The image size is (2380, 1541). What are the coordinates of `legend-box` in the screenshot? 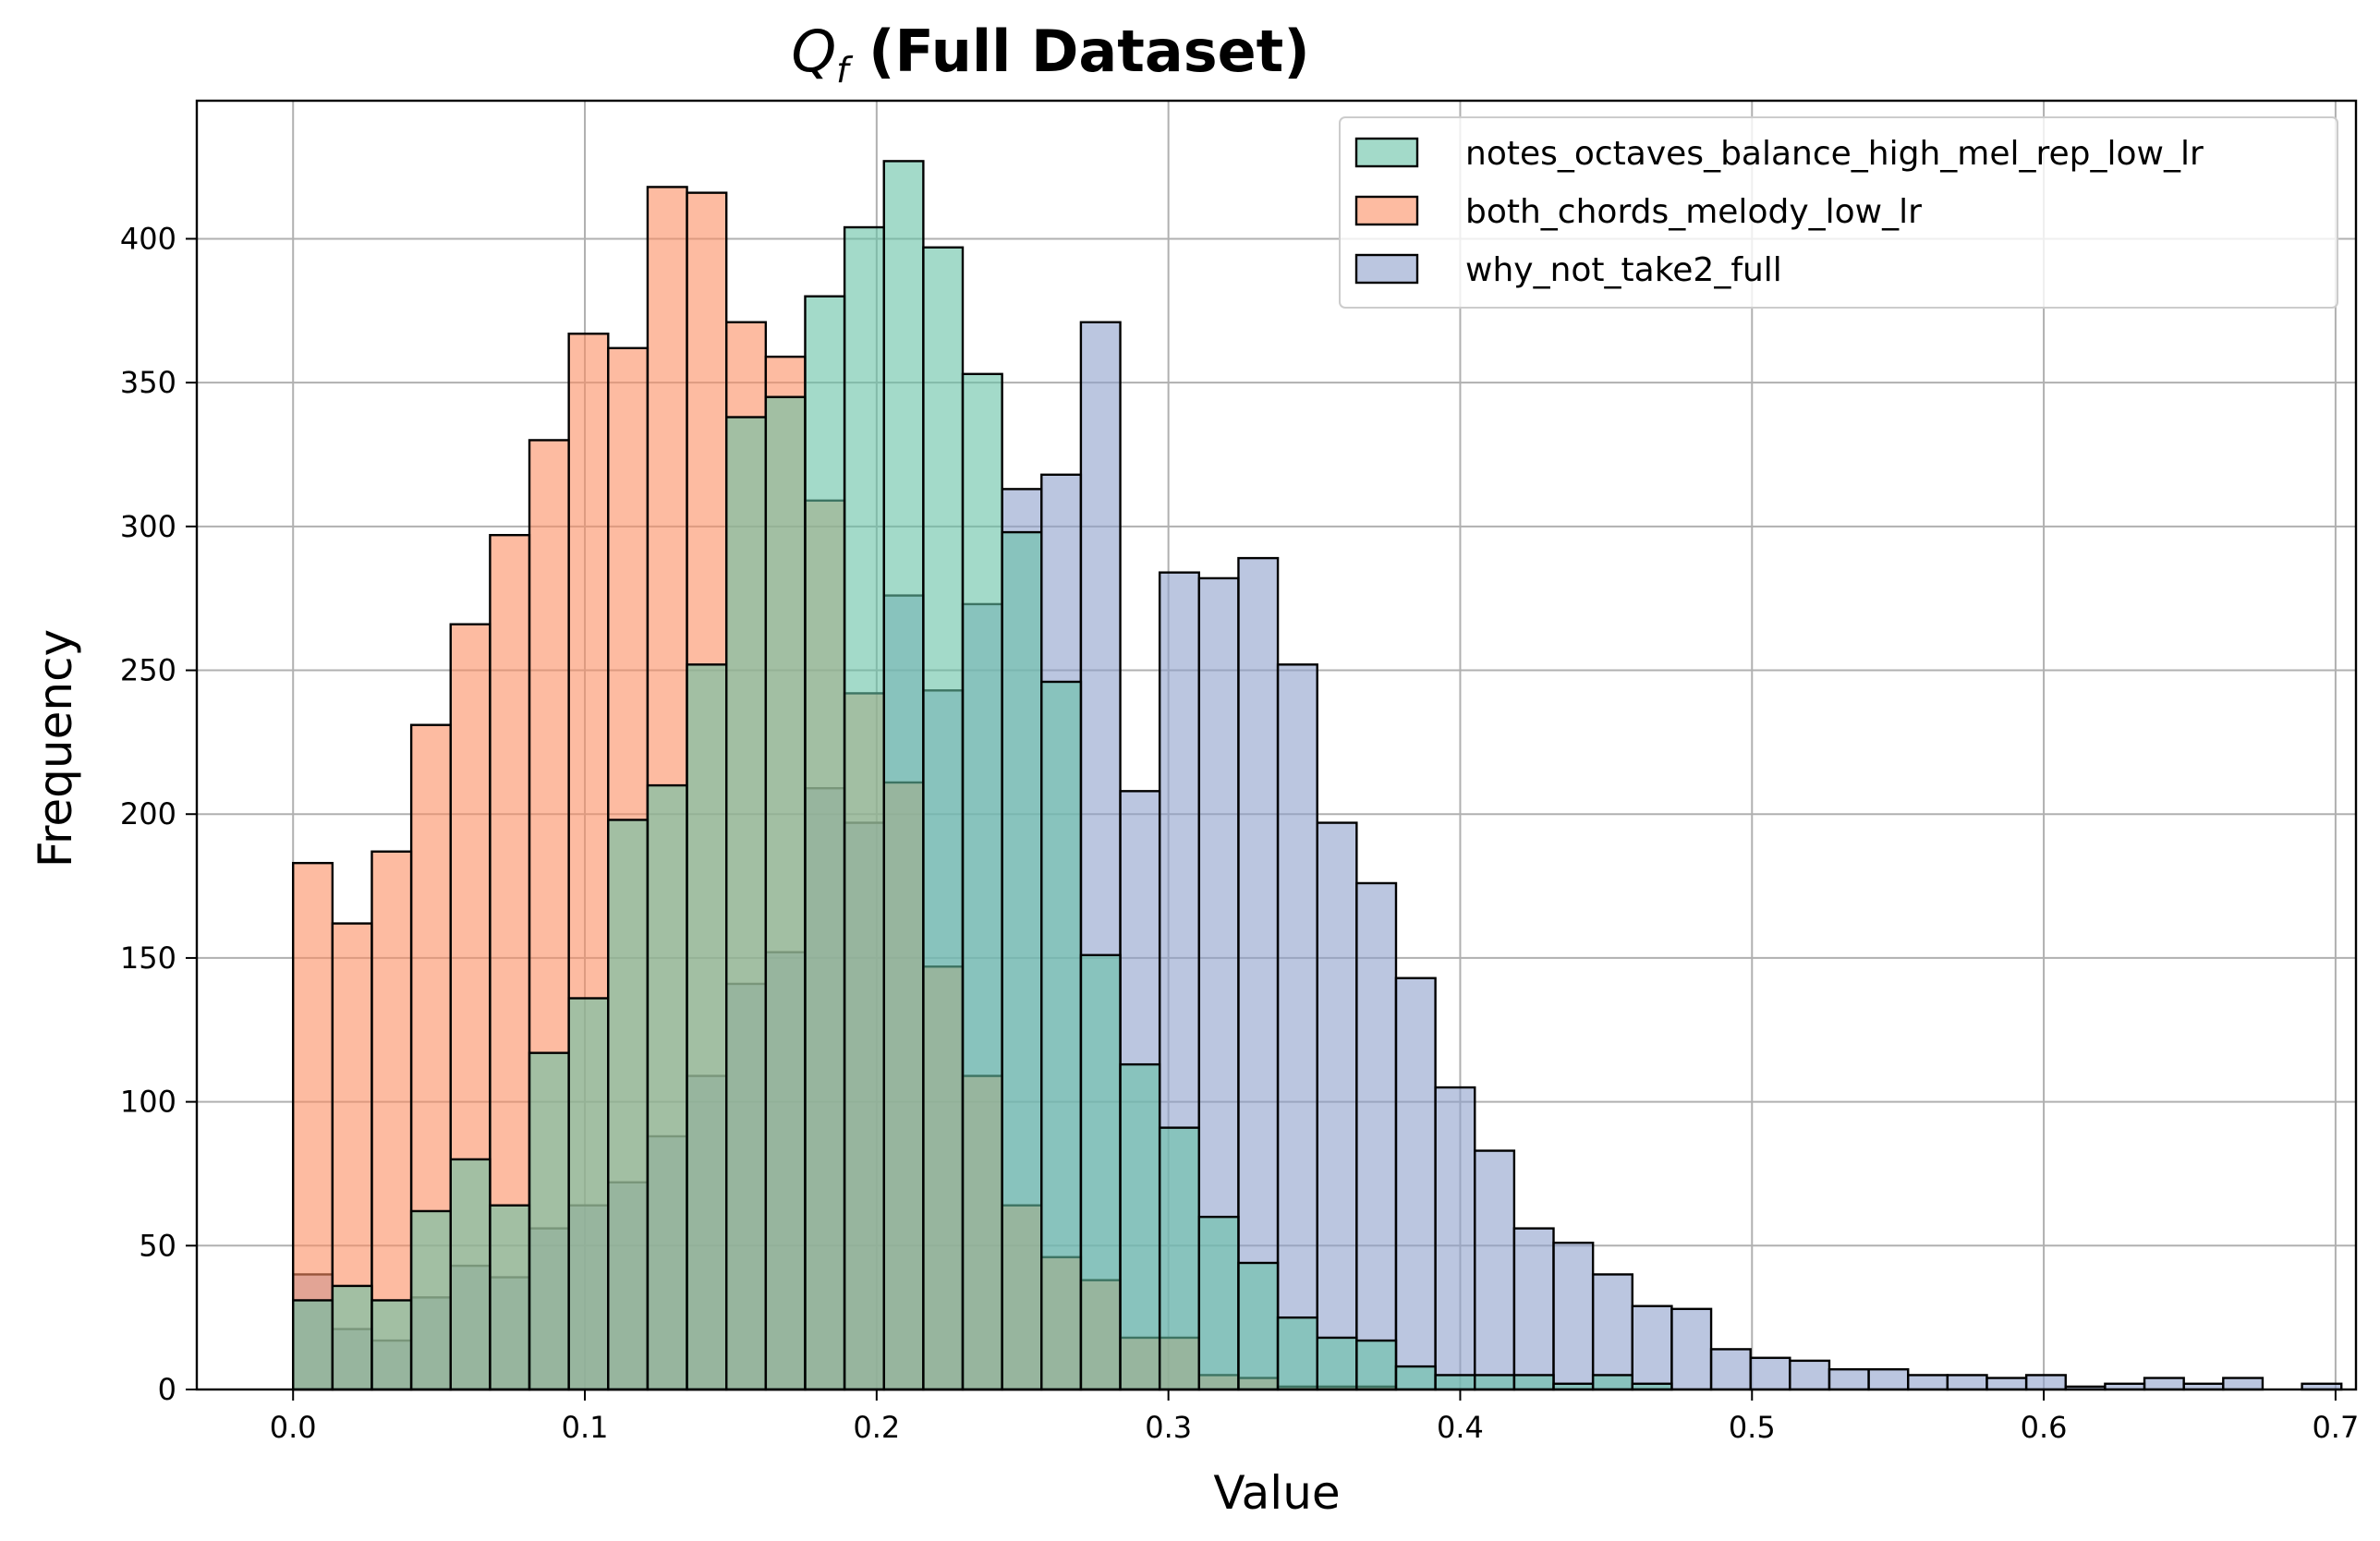 It's located at (1838, 213).